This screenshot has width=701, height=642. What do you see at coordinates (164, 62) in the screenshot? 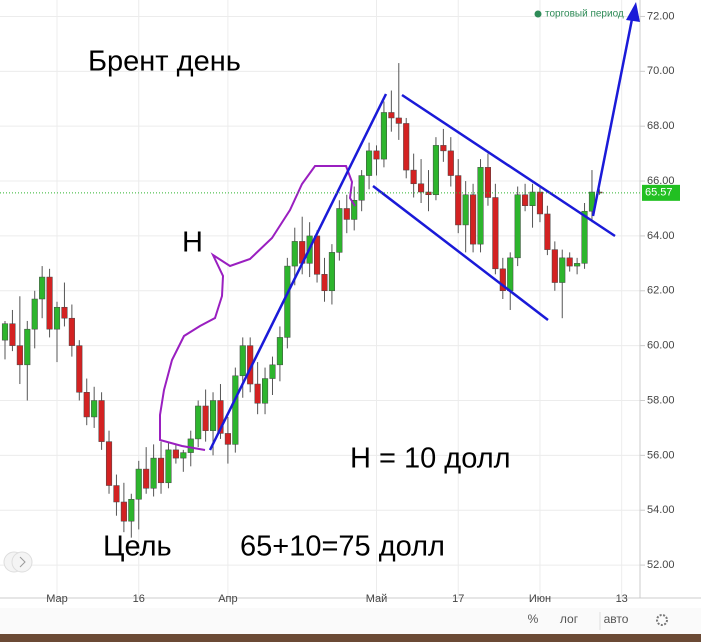
I see `title: Брент день` at bounding box center [164, 62].